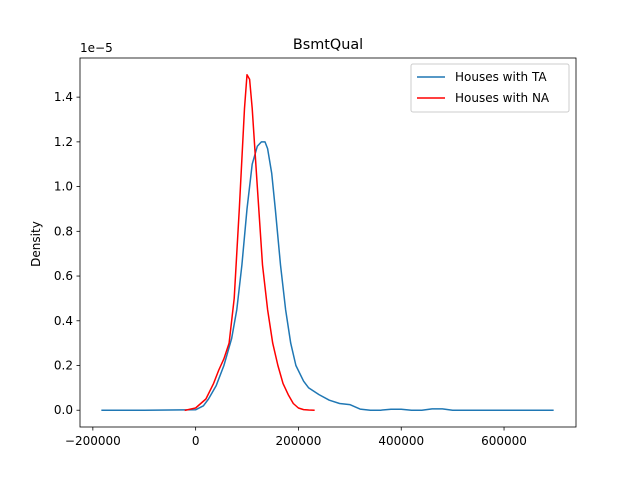  Describe the element at coordinates (36, 244) in the screenshot. I see `y-axis-label: Density` at that location.